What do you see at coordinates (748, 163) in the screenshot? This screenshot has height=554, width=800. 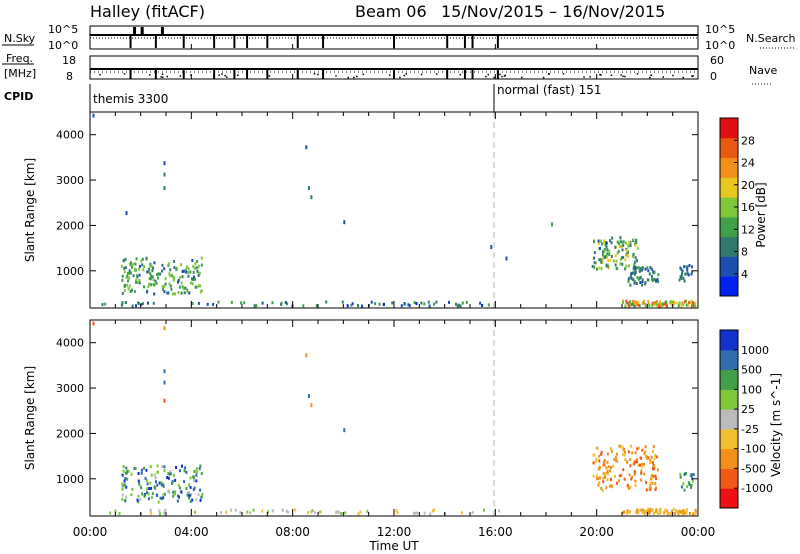 I see `colorbar-tick-label: 24` at bounding box center [748, 163].